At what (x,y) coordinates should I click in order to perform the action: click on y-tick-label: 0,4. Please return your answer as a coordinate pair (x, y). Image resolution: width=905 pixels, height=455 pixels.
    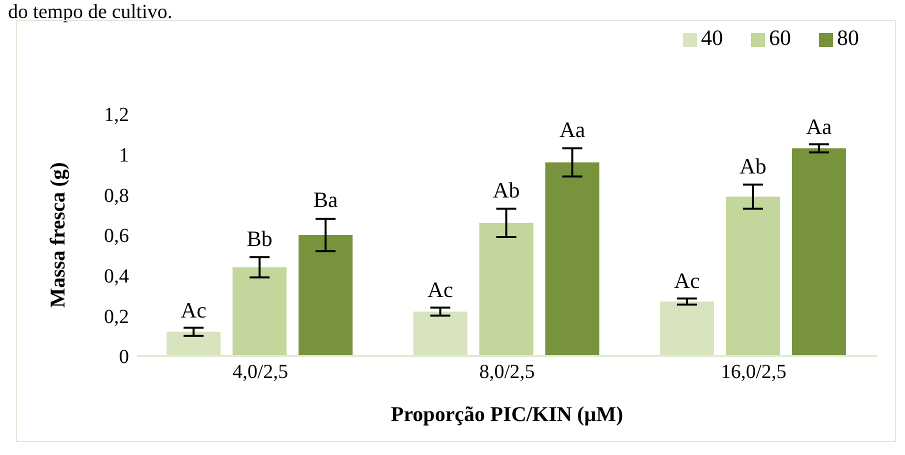
    Looking at the image, I should click on (116, 276).